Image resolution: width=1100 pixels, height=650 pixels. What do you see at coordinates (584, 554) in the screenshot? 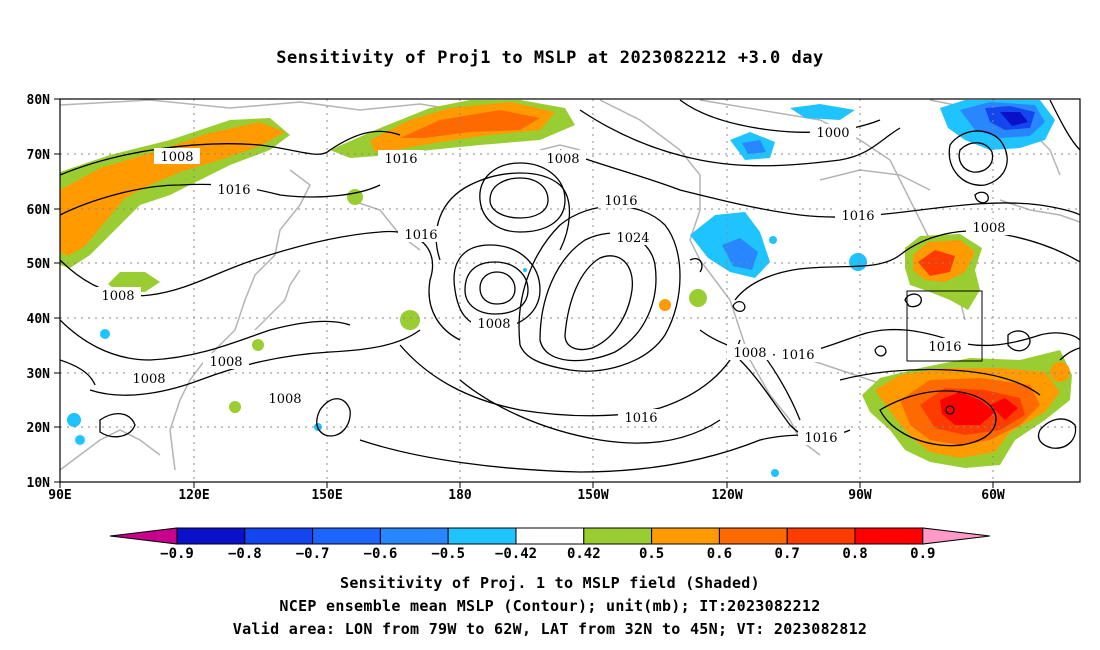
I see `colorbar-label: 0.42` at bounding box center [584, 554].